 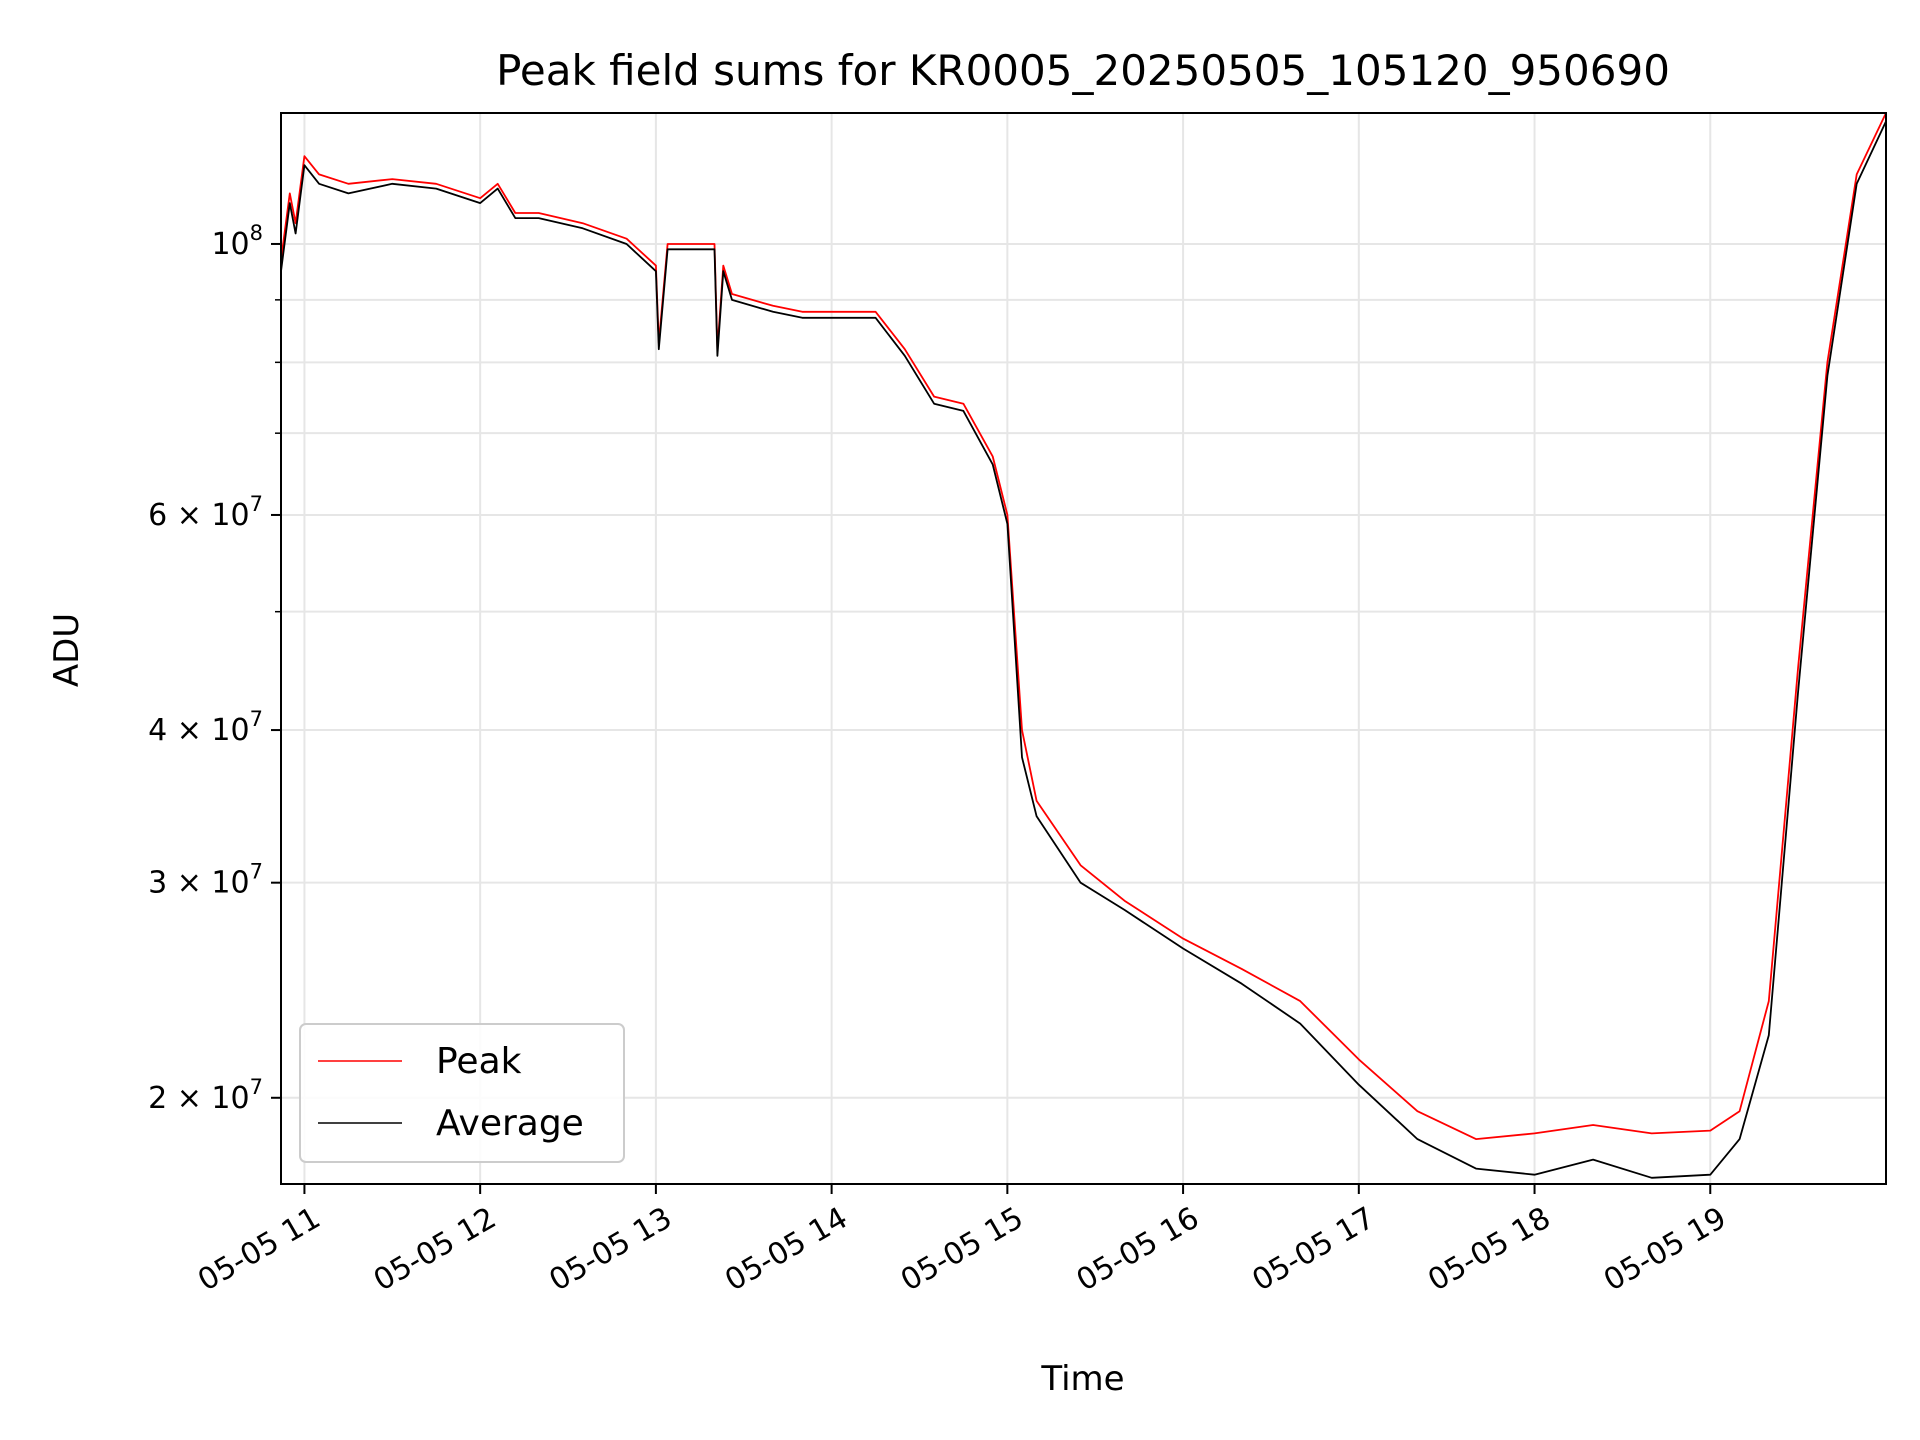 What do you see at coordinates (67, 650) in the screenshot?
I see `y-axis-label: ADU` at bounding box center [67, 650].